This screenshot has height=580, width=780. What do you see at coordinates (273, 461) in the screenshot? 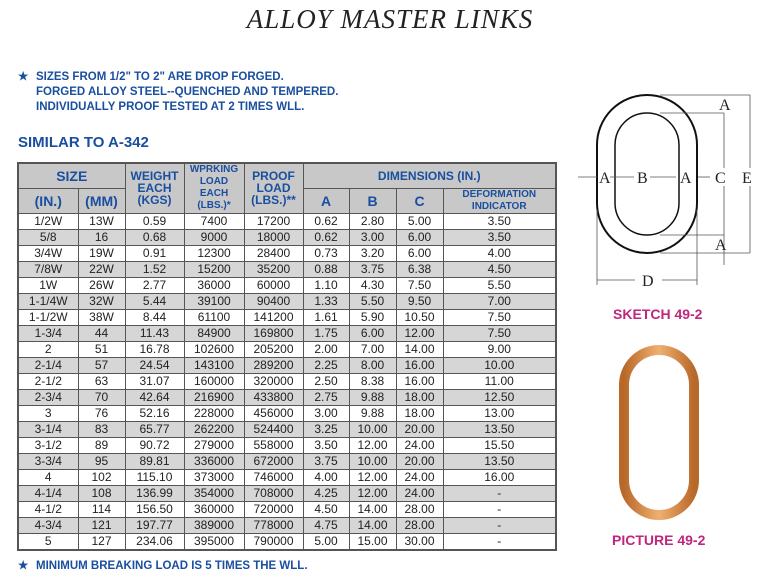
I see `cell-proof: 672000` at bounding box center [273, 461].